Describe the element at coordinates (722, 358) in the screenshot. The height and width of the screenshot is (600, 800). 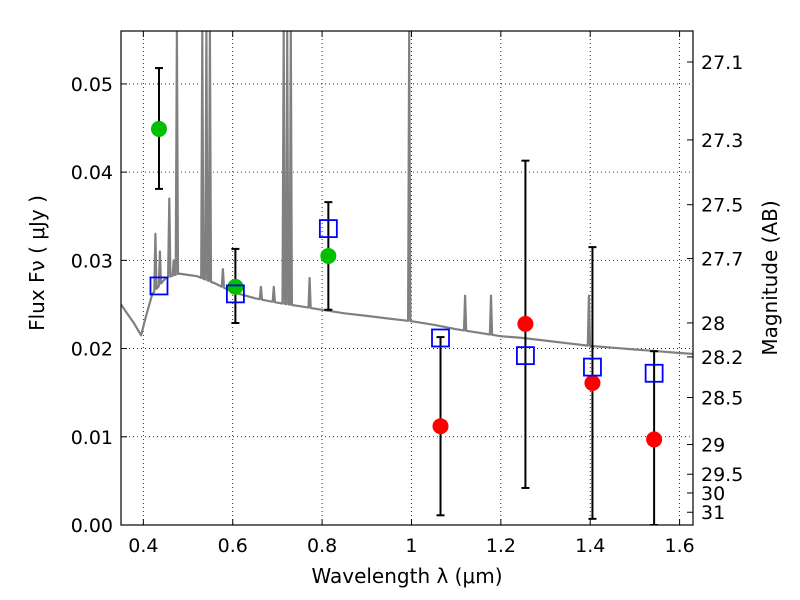
I see `y-right-tick-label: 28.2` at that location.